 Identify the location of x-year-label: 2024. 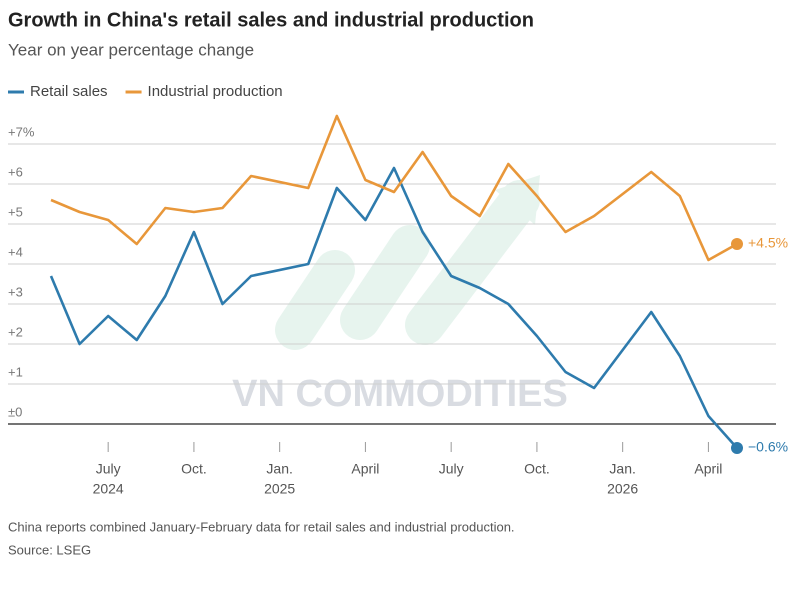
(108, 489).